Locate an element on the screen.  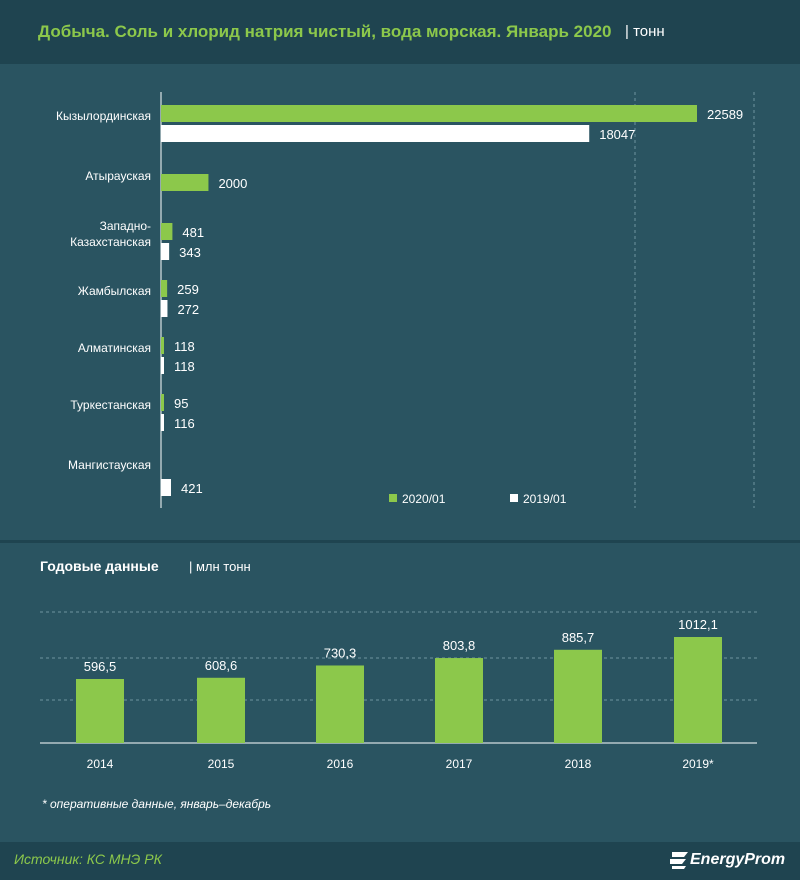
logo-icon is located at coordinates (679, 860).